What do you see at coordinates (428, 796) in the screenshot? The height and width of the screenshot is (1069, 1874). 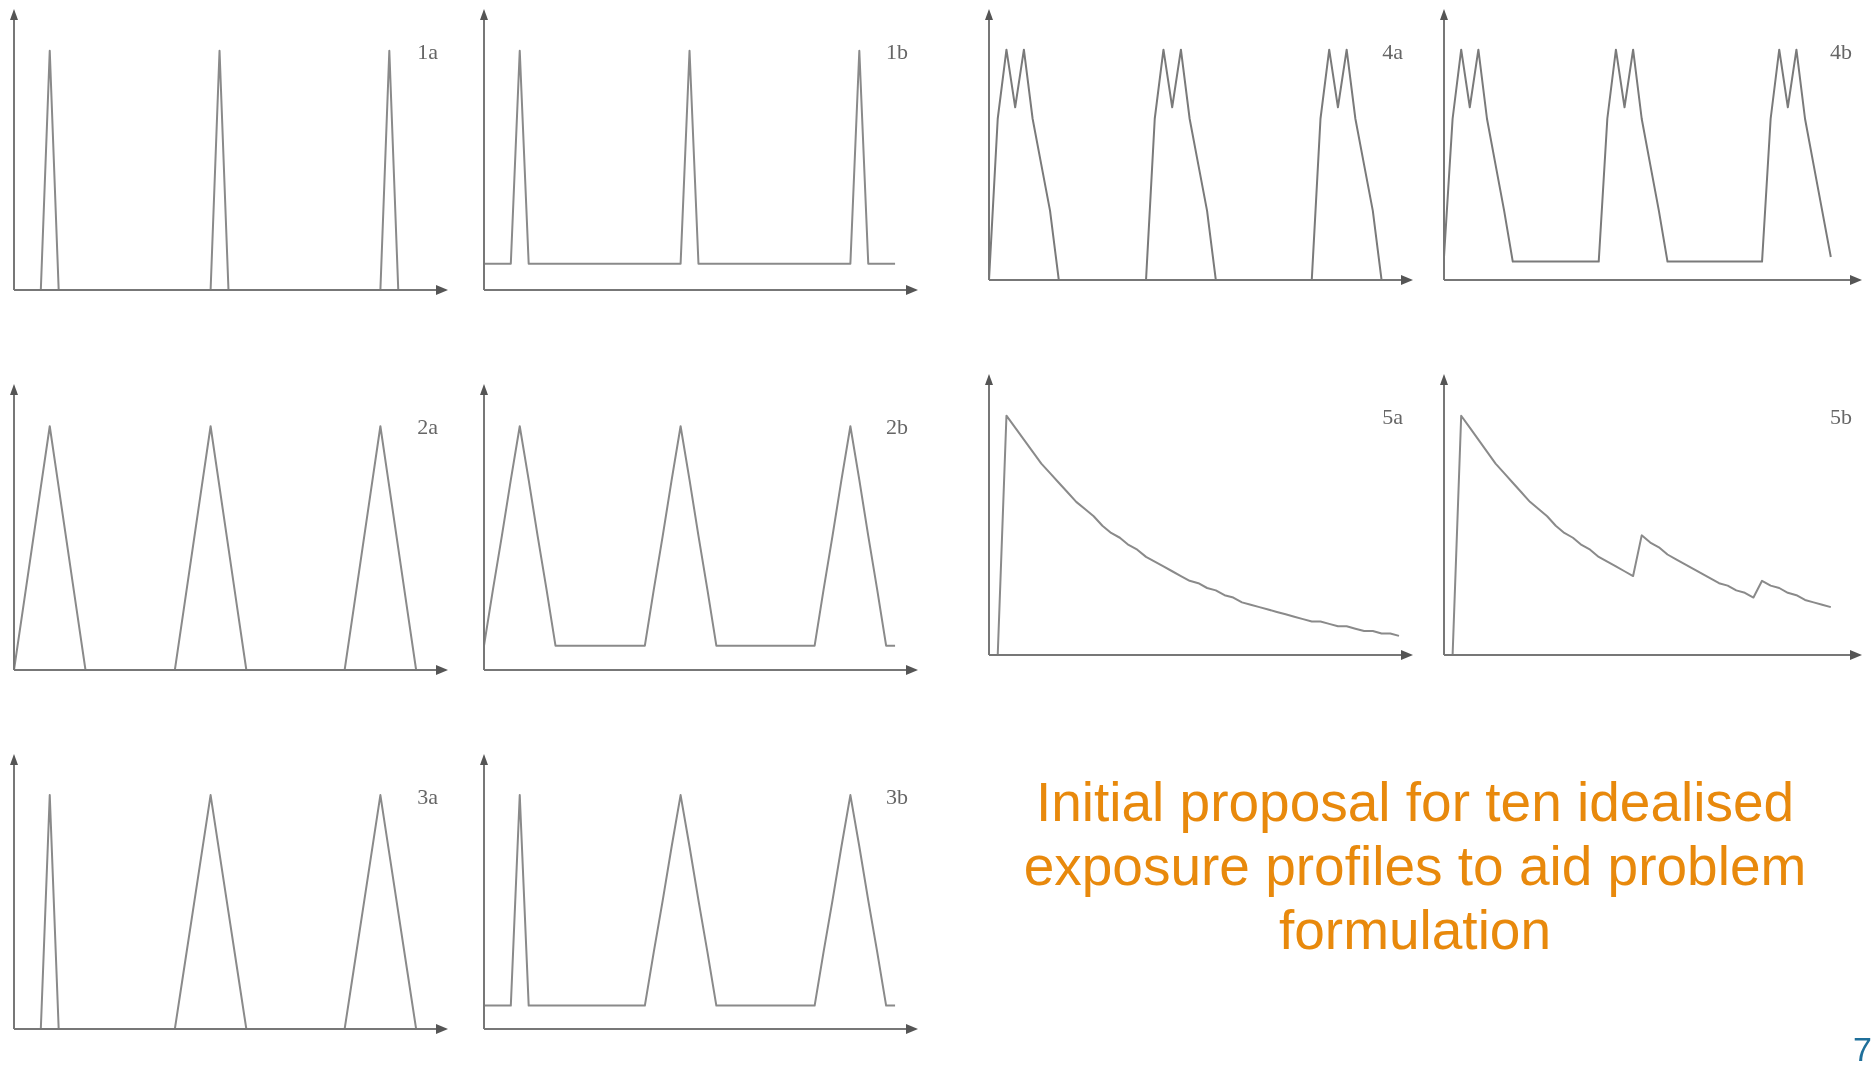 I see `chart-title: 3a` at bounding box center [428, 796].